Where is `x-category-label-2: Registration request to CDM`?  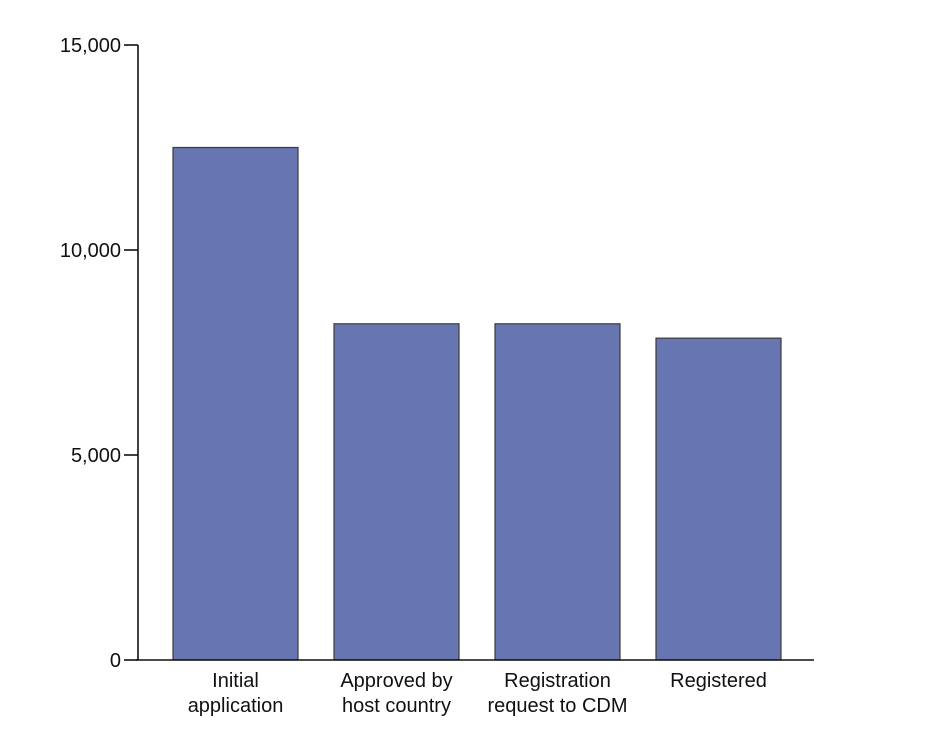
x-category-label-2: Registration request to CDM is located at coordinates (557, 693).